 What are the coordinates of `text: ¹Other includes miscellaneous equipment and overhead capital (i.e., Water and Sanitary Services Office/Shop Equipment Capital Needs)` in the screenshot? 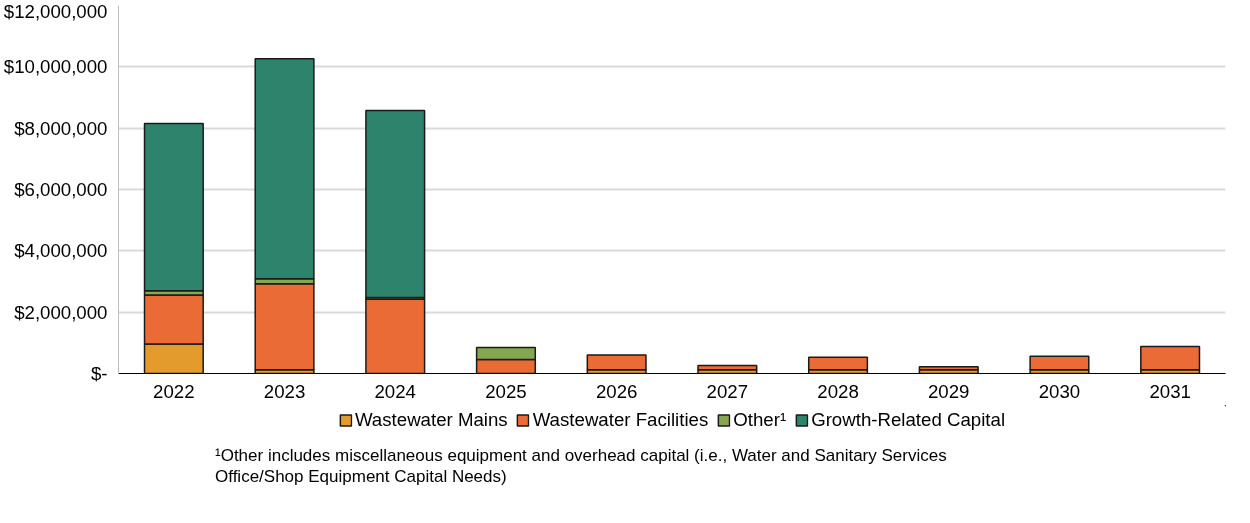 It's located at (581, 466).